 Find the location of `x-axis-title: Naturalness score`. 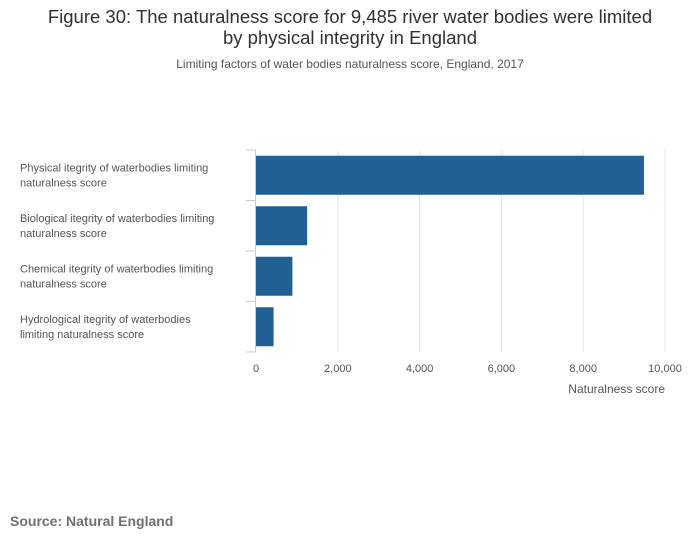

x-axis-title: Naturalness score is located at coordinates (616, 389).